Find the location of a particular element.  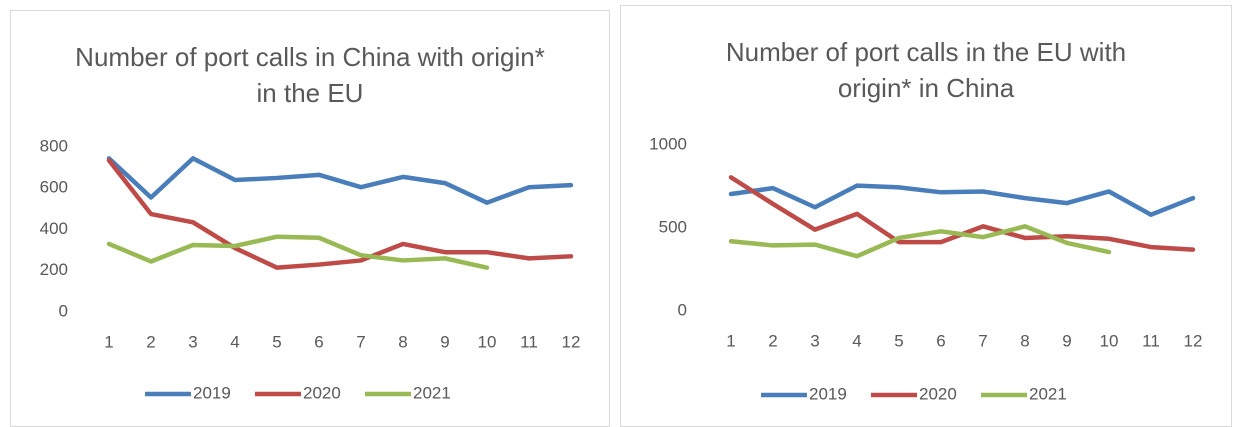

y-tick-label: 500 is located at coordinates (673, 226).